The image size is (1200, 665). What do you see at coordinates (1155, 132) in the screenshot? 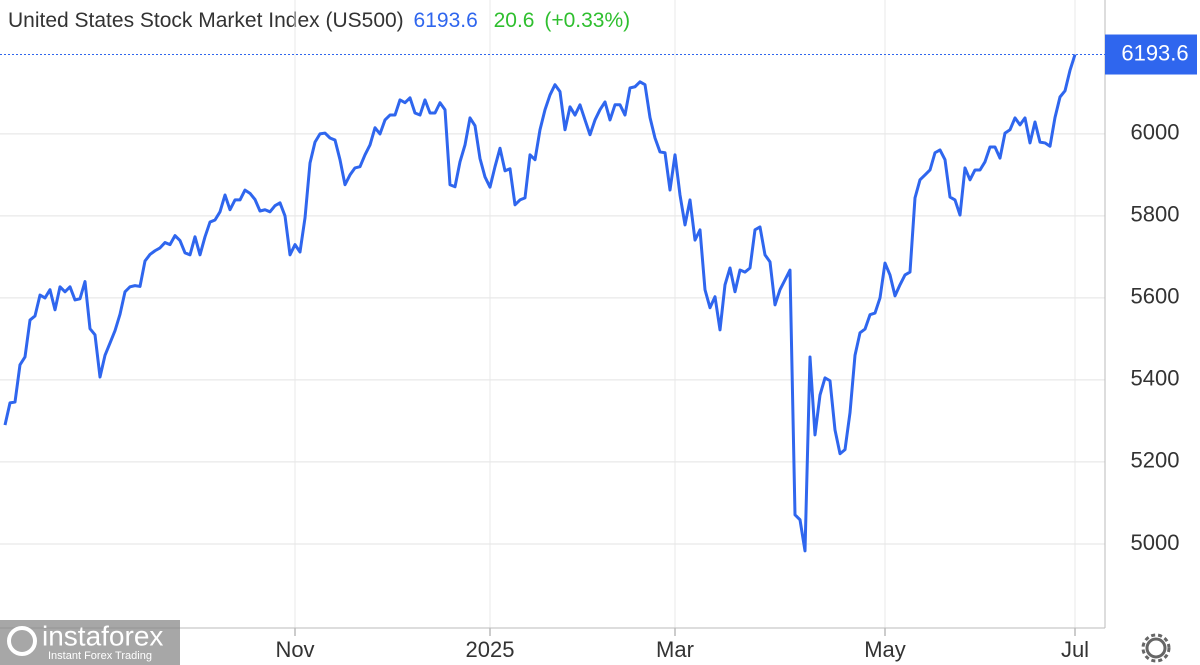
I see `y-tick-label: 6000` at bounding box center [1155, 132].